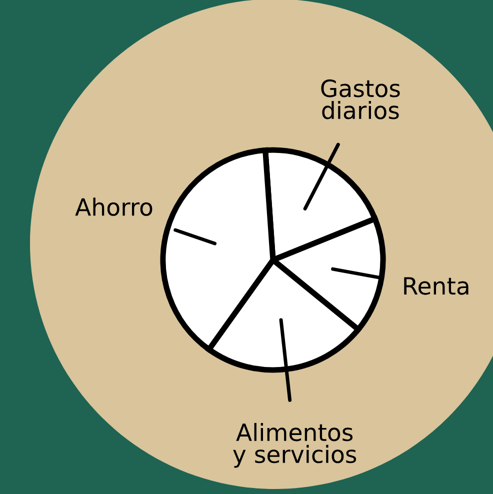 Image resolution: width=493 pixels, height=494 pixels. What do you see at coordinates (294, 445) in the screenshot?
I see `slice-label: Alimentos y servicios` at bounding box center [294, 445].